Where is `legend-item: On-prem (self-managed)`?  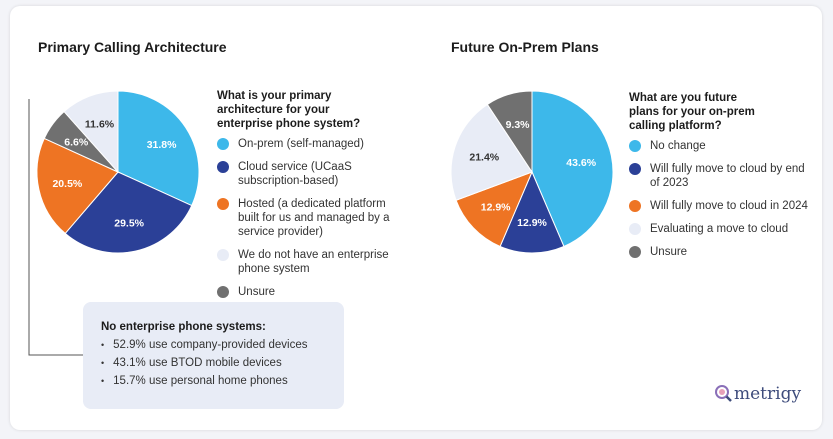 legend-item: On-prem (self-managed) is located at coordinates (312, 144).